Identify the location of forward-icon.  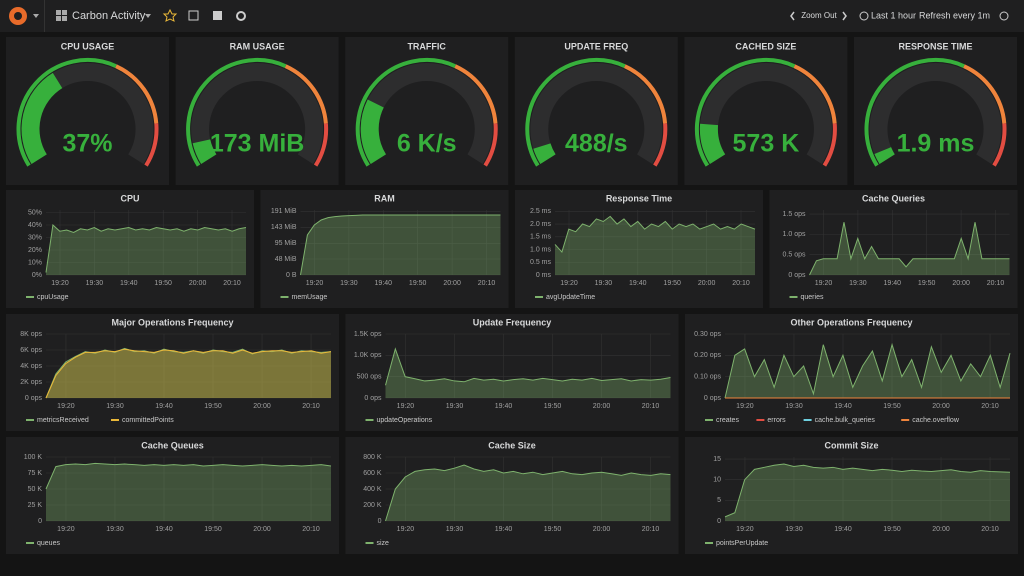
(844, 16).